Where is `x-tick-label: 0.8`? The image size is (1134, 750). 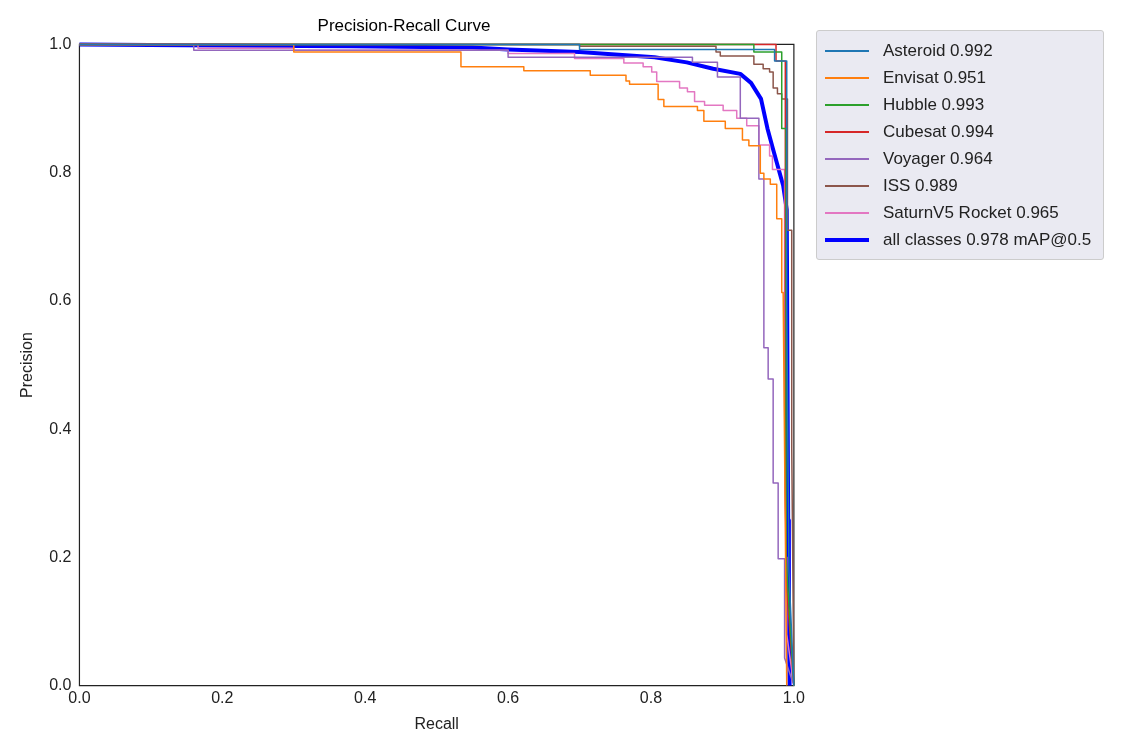 x-tick-label: 0.8 is located at coordinates (651, 697).